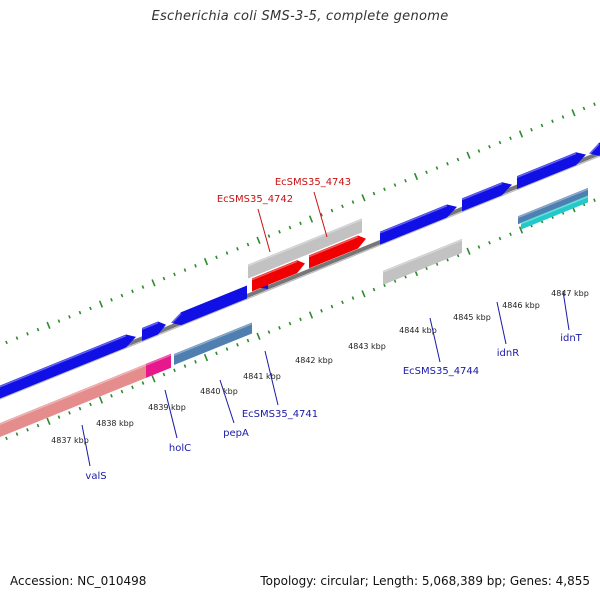  I want to click on label-EcSMS35_4741-leader, so click(271, 378).